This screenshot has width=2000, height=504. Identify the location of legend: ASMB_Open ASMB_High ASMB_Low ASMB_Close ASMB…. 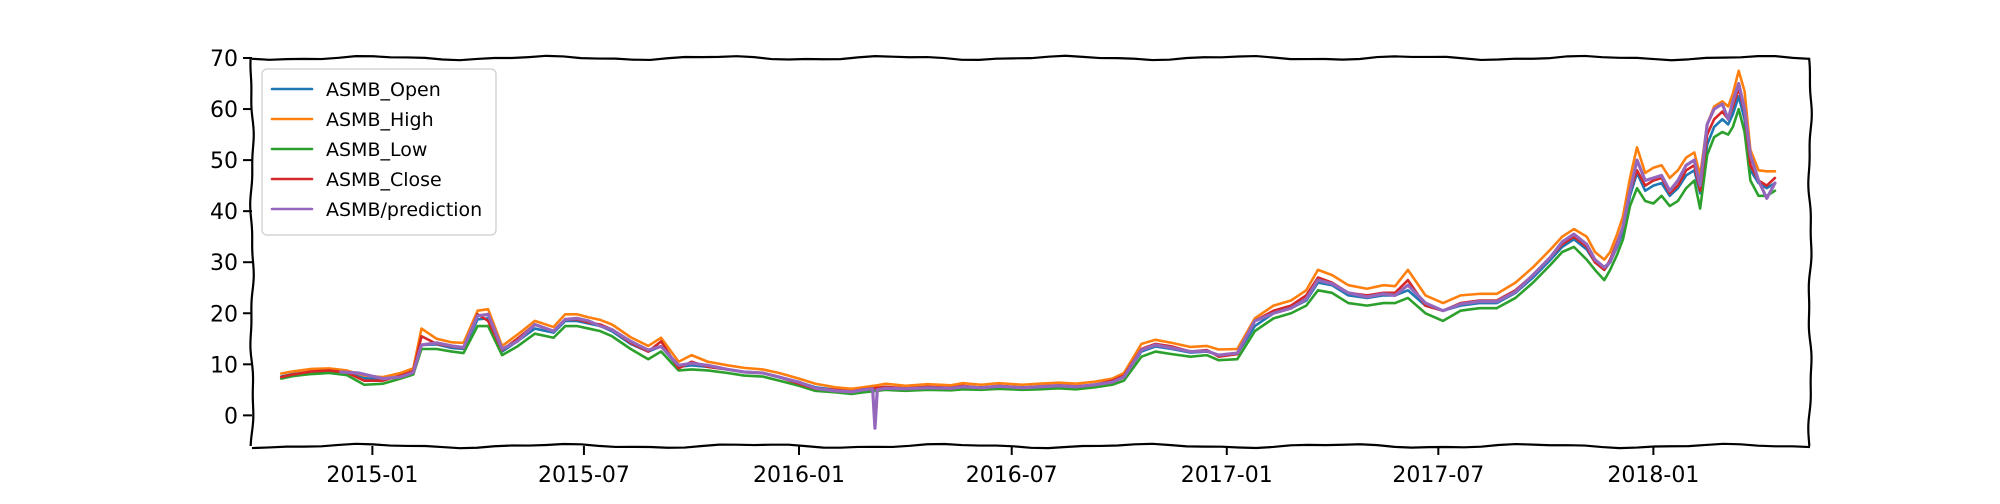
(379, 152).